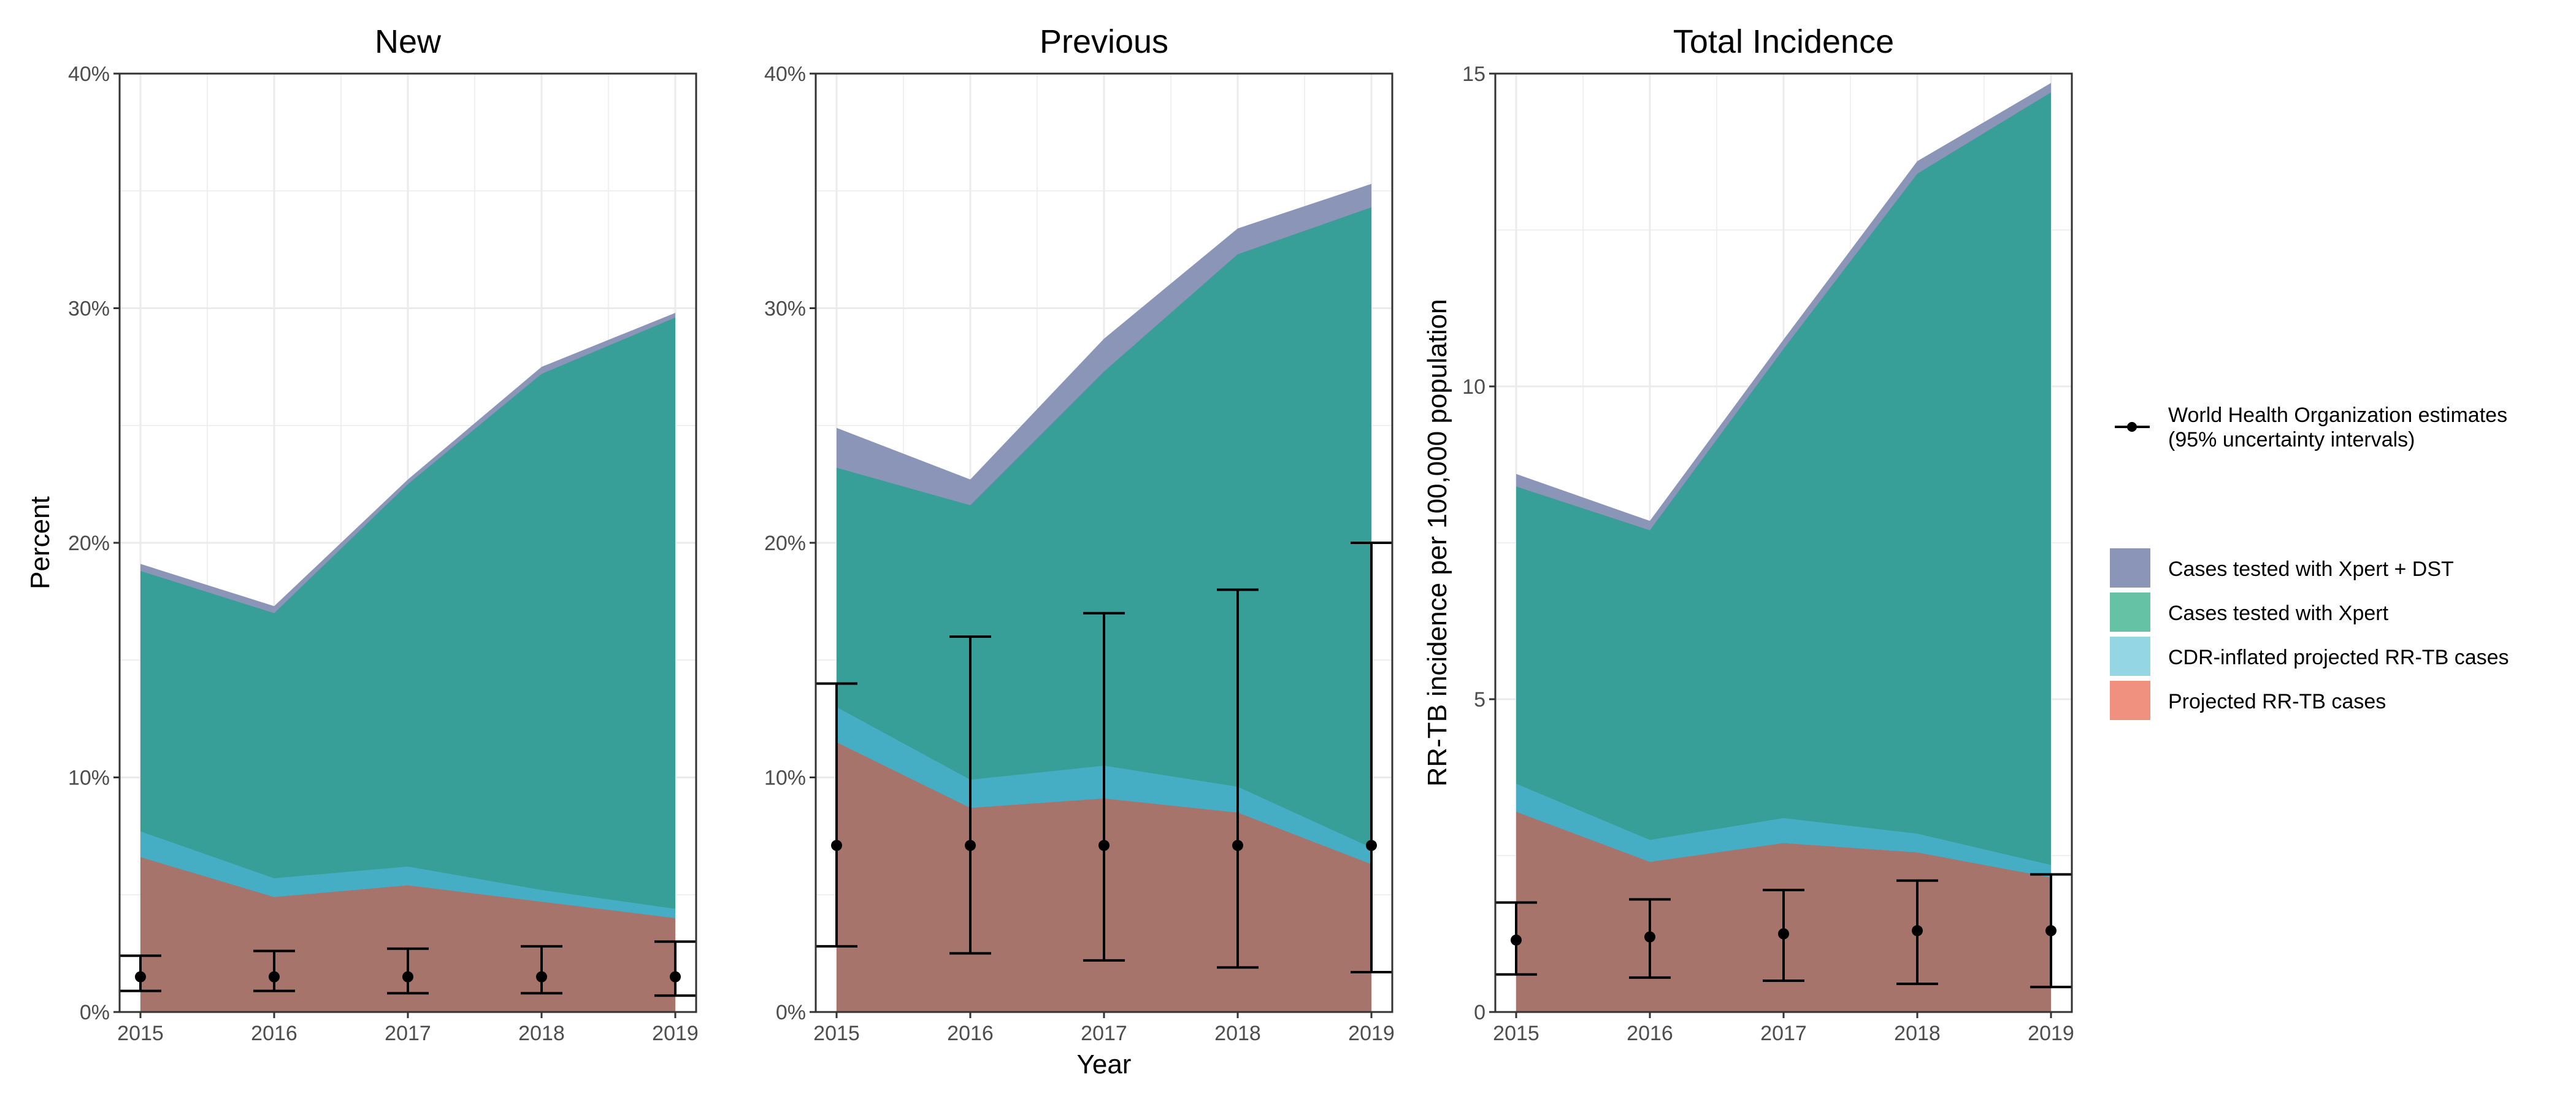 Image resolution: width=2576 pixels, height=1104 pixels. I want to click on legend-who-point, so click(2132, 427).